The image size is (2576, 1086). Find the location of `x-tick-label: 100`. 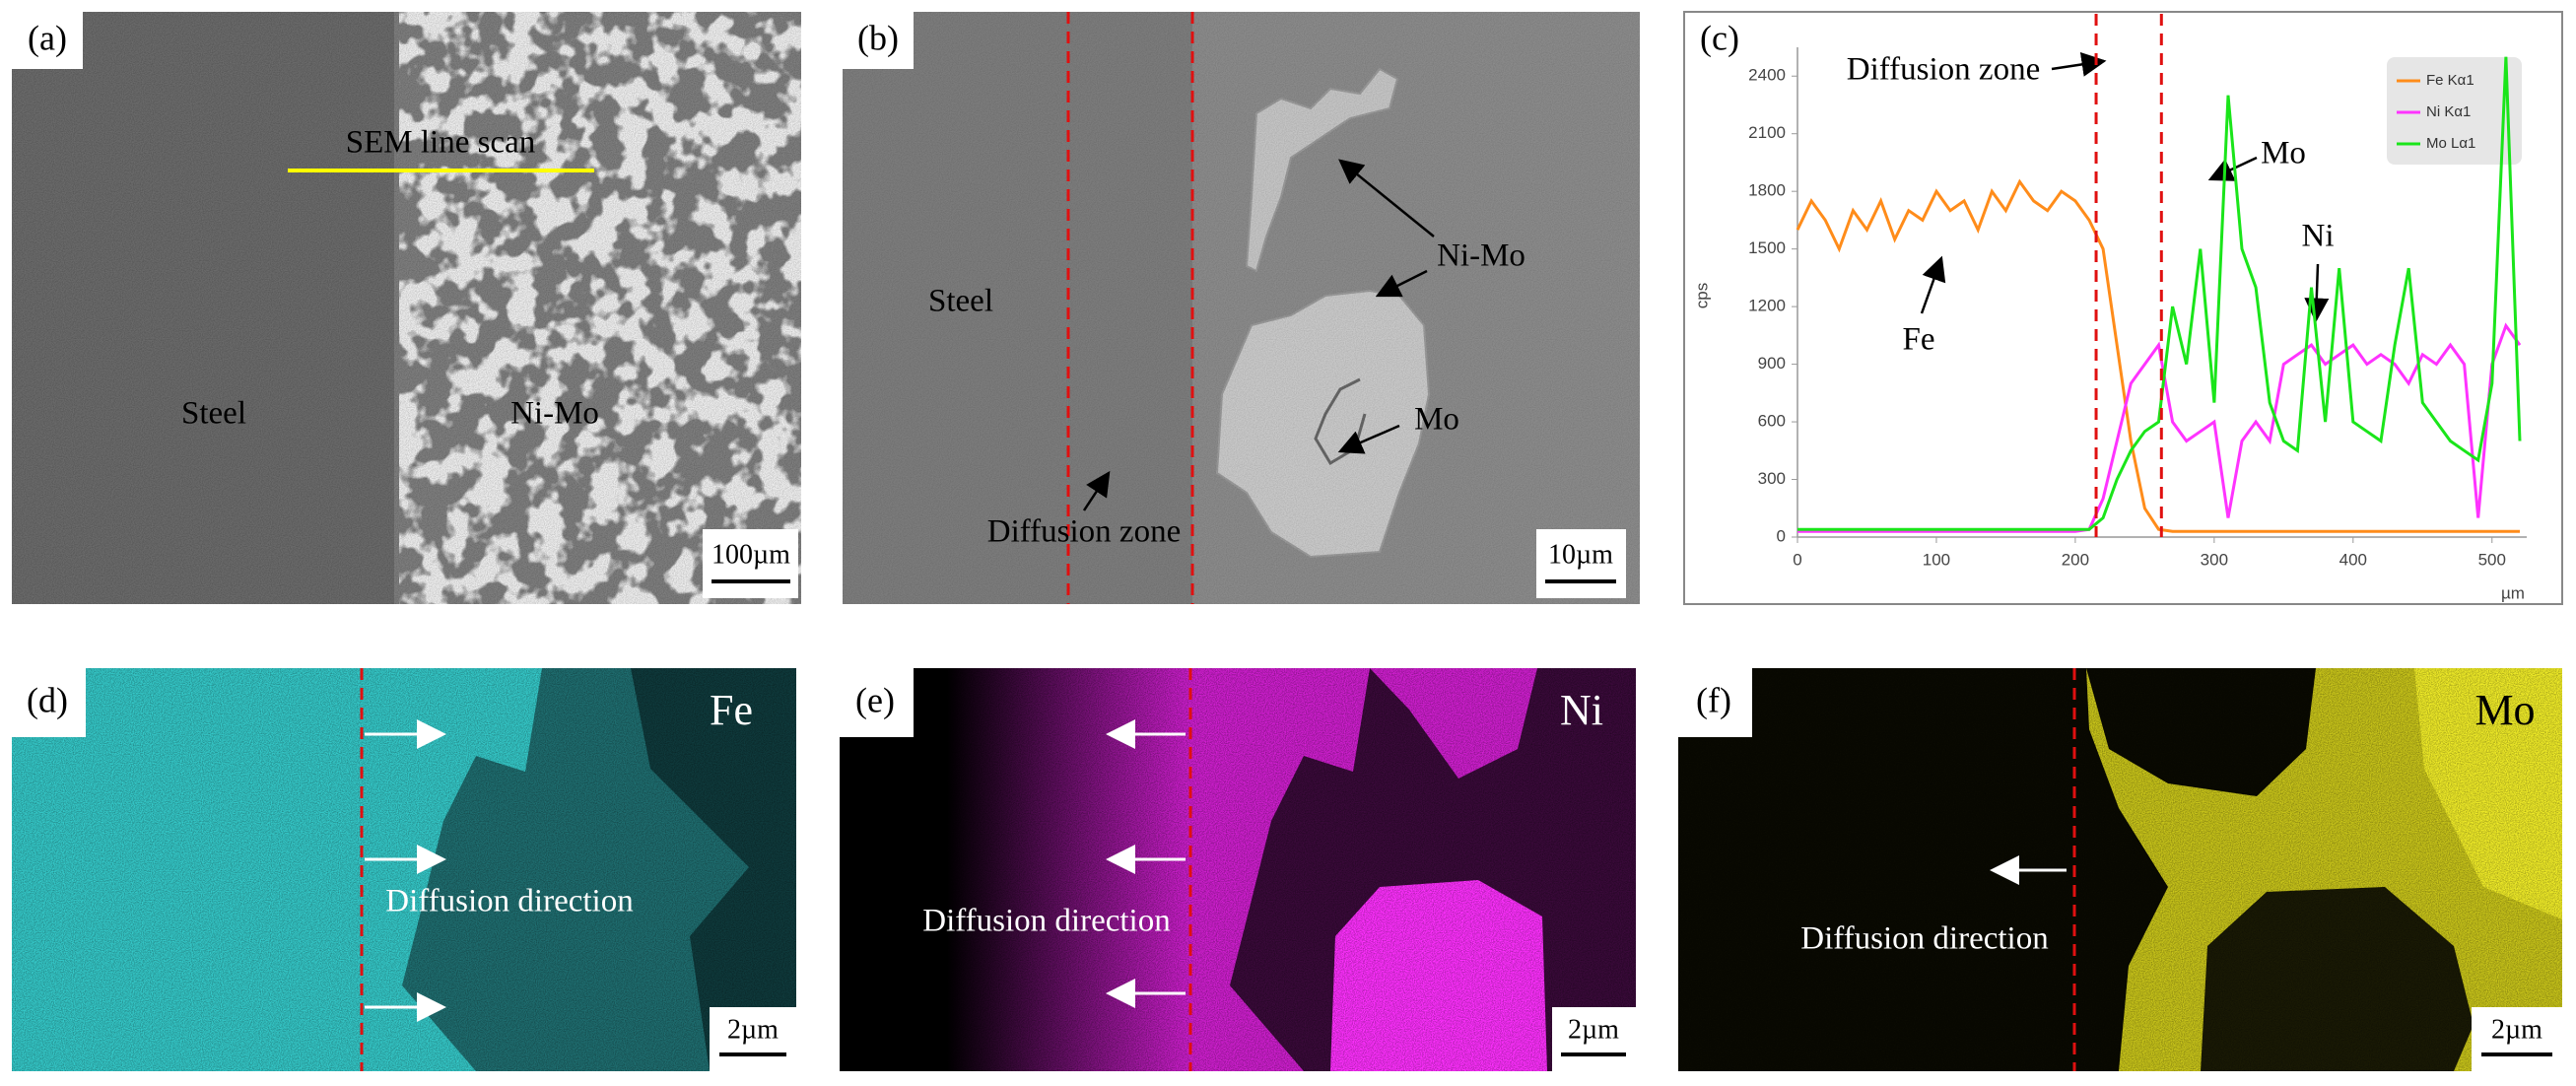

x-tick-label: 100 is located at coordinates (1936, 559).